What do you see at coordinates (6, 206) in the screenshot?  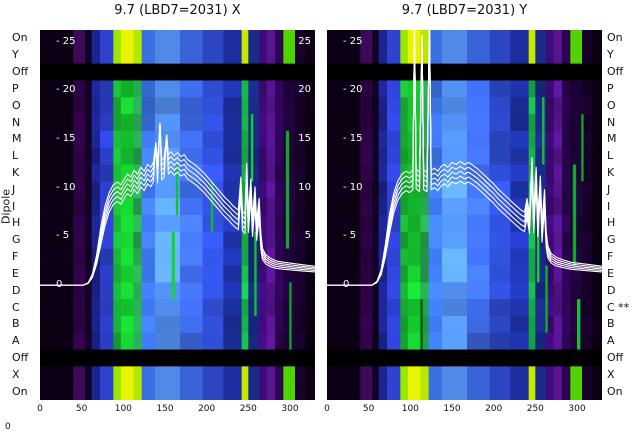 I see `y-axis-label: Dipole` at bounding box center [6, 206].